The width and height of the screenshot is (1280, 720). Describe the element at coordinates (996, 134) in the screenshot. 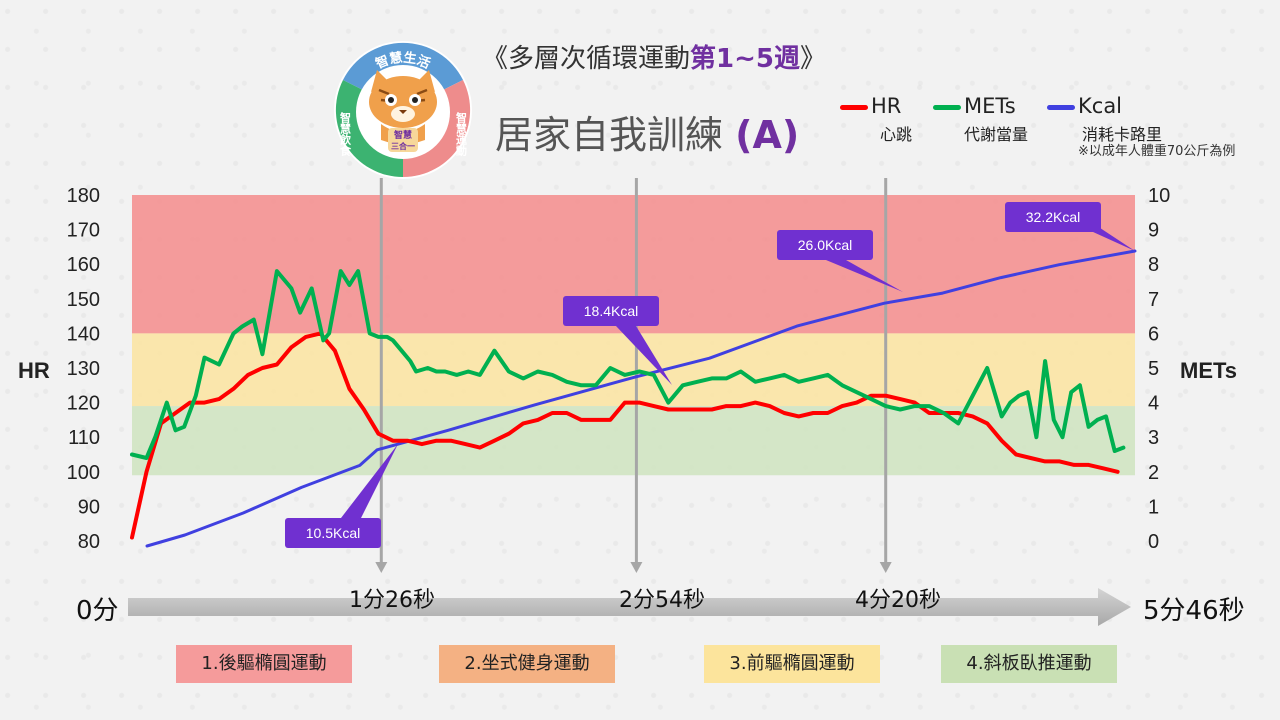

I see `legend-mets-sub: 代謝當量` at that location.